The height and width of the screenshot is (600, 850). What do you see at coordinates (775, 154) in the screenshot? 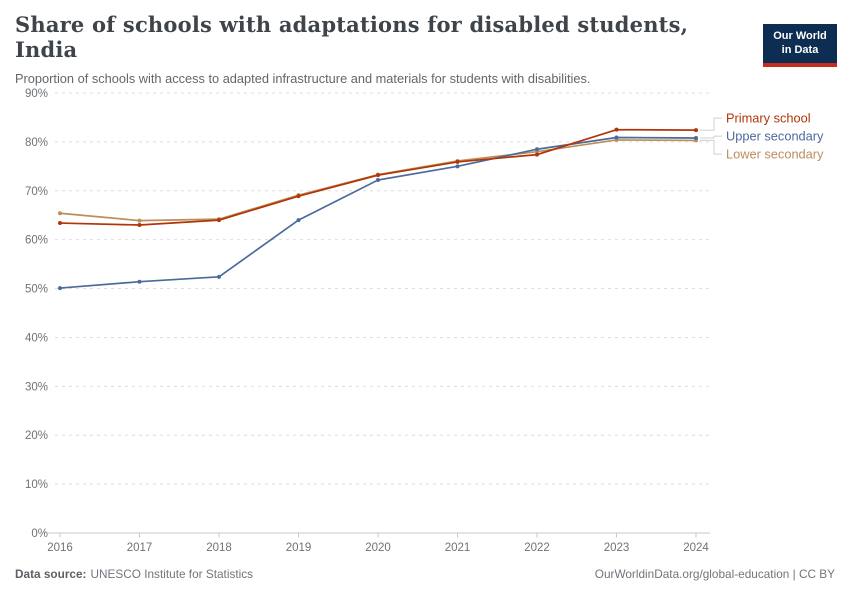
I see `legend-label-lower-secondary: Lower secondary` at bounding box center [775, 154].